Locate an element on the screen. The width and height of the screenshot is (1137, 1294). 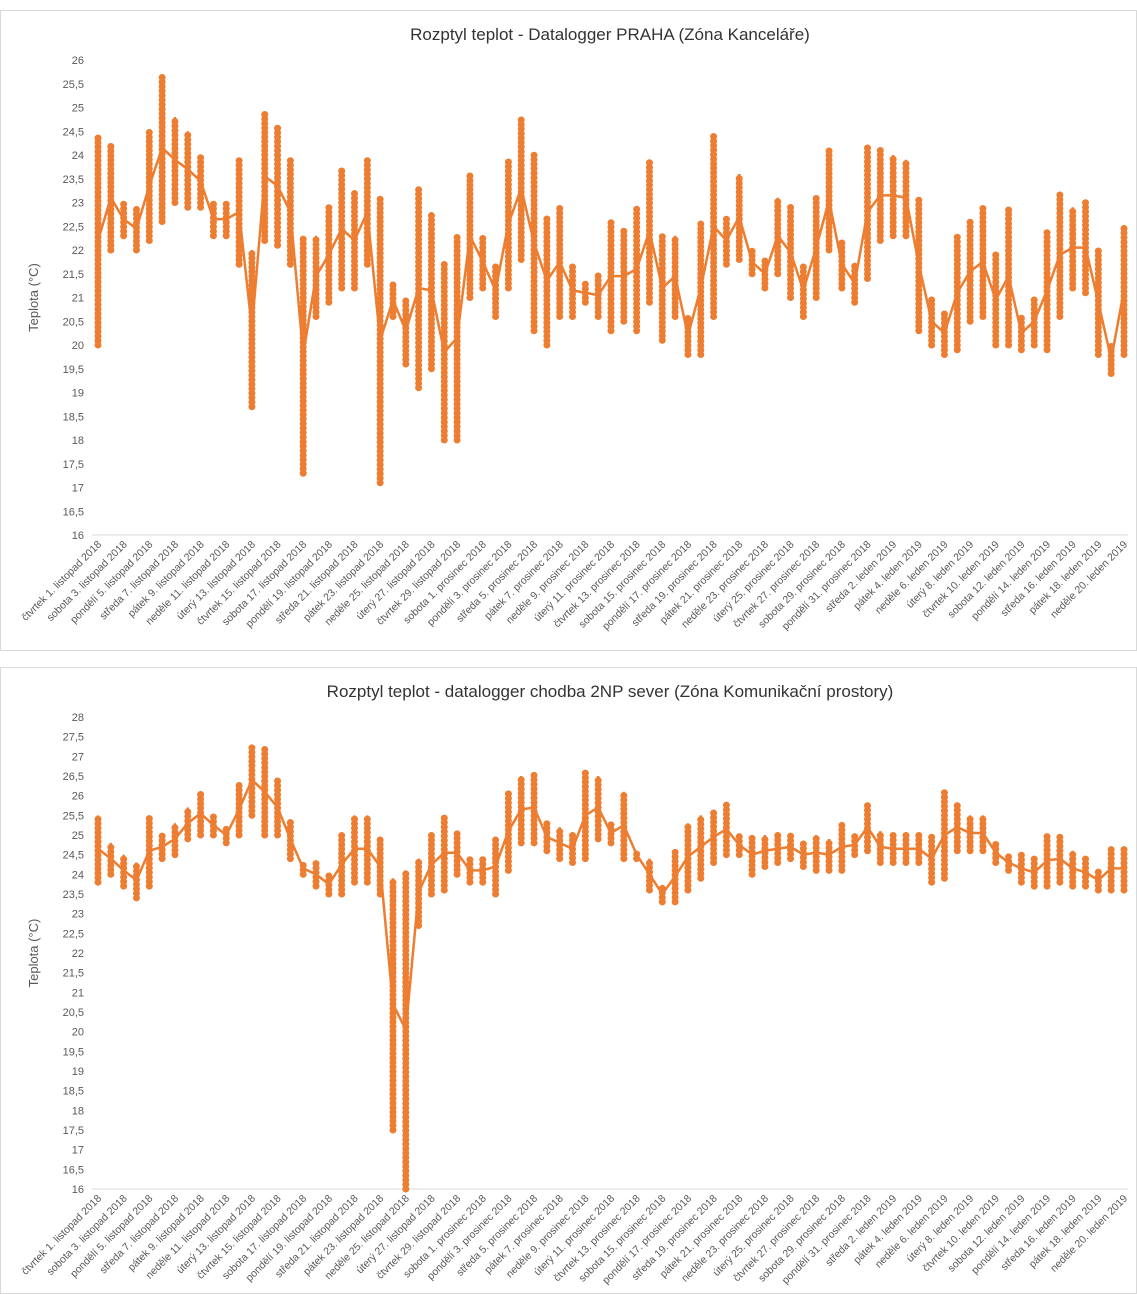
y-tick-label: 27 is located at coordinates (78, 757).